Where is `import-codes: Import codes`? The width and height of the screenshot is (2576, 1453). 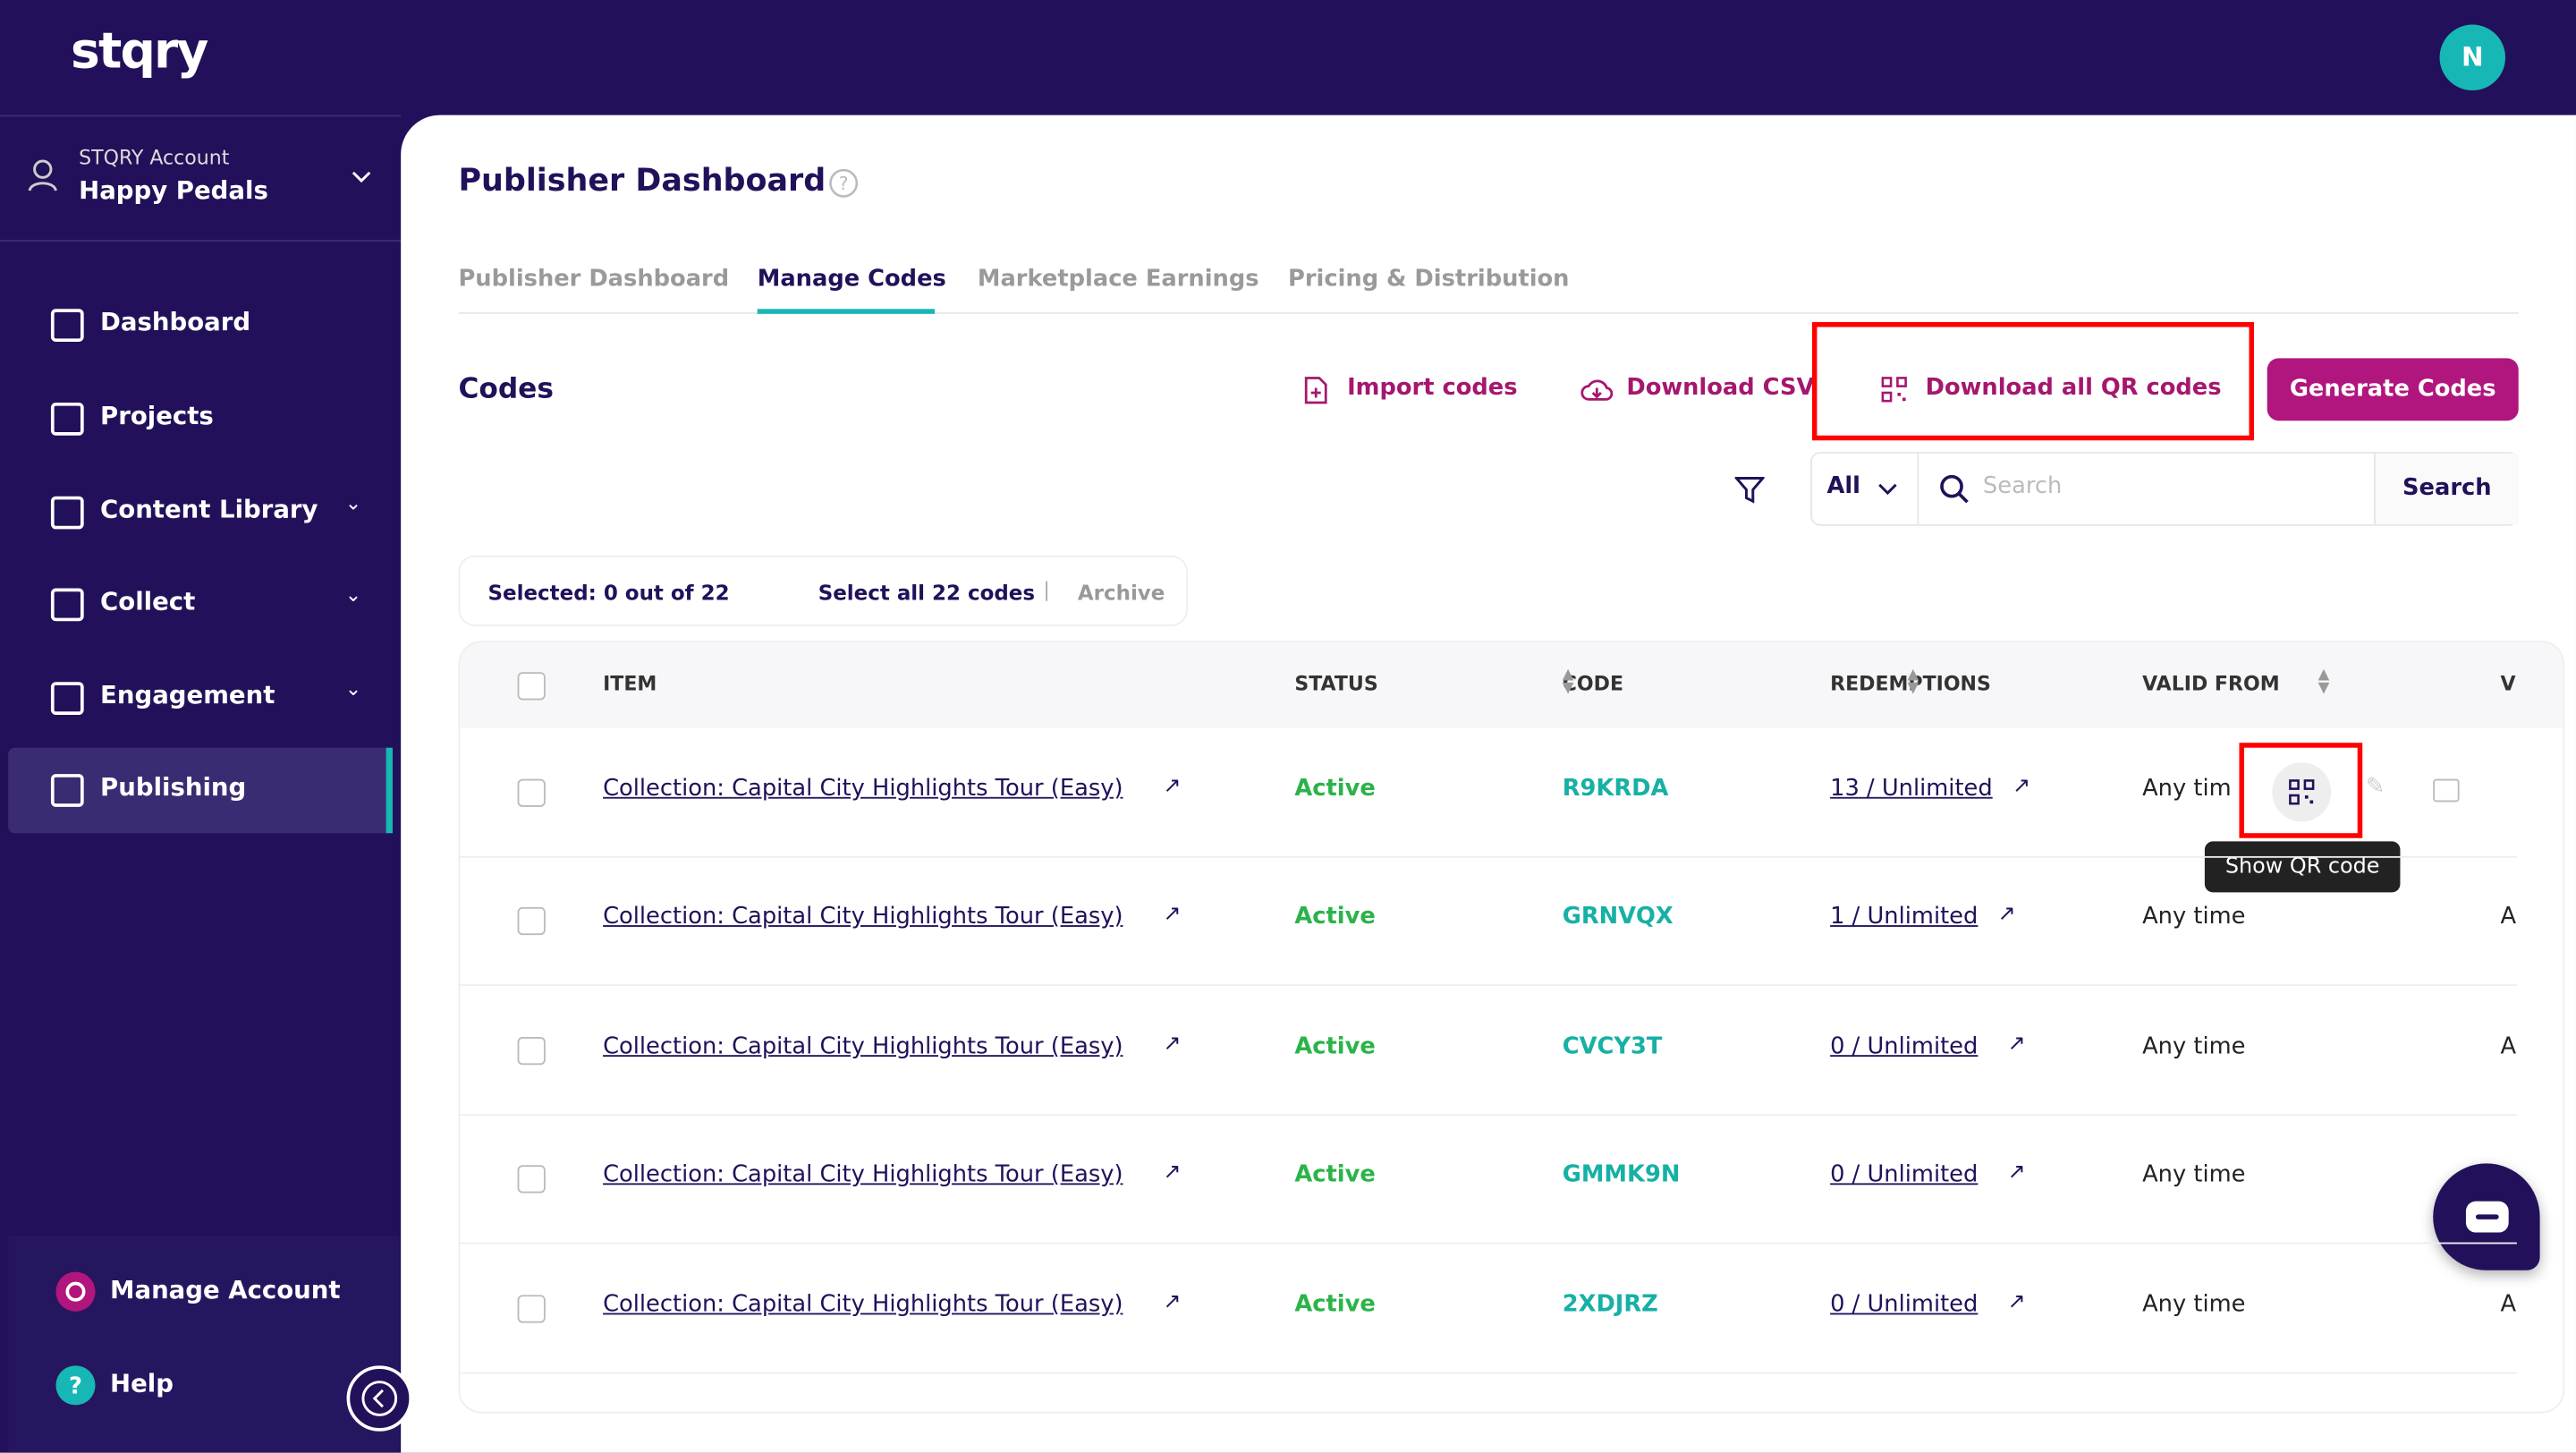 import-codes: Import codes is located at coordinates (1432, 388).